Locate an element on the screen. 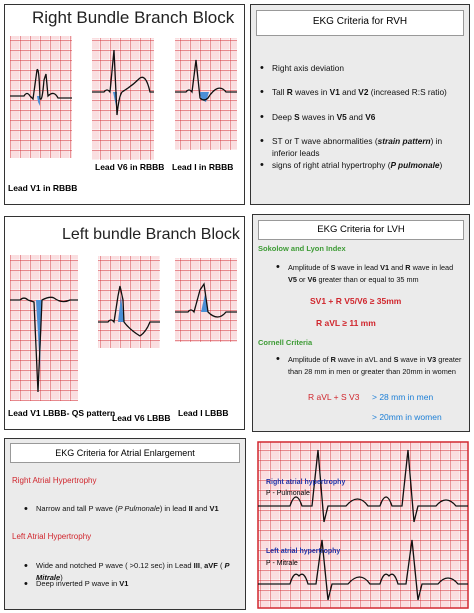 This screenshot has width=474, height=613. text: greater than or equal to 35 mm is located at coordinates (367, 279).